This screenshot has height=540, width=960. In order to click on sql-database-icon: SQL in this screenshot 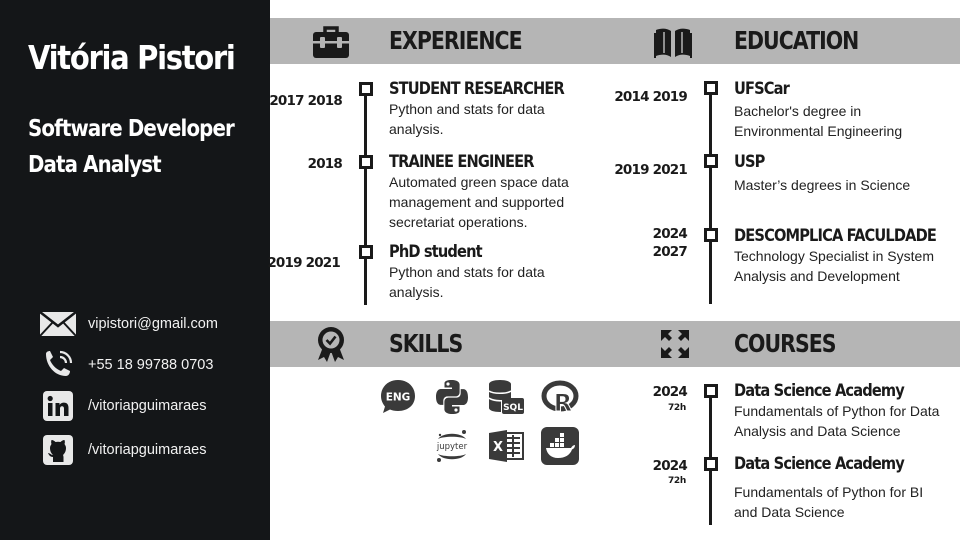, I will do `click(506, 397)`.